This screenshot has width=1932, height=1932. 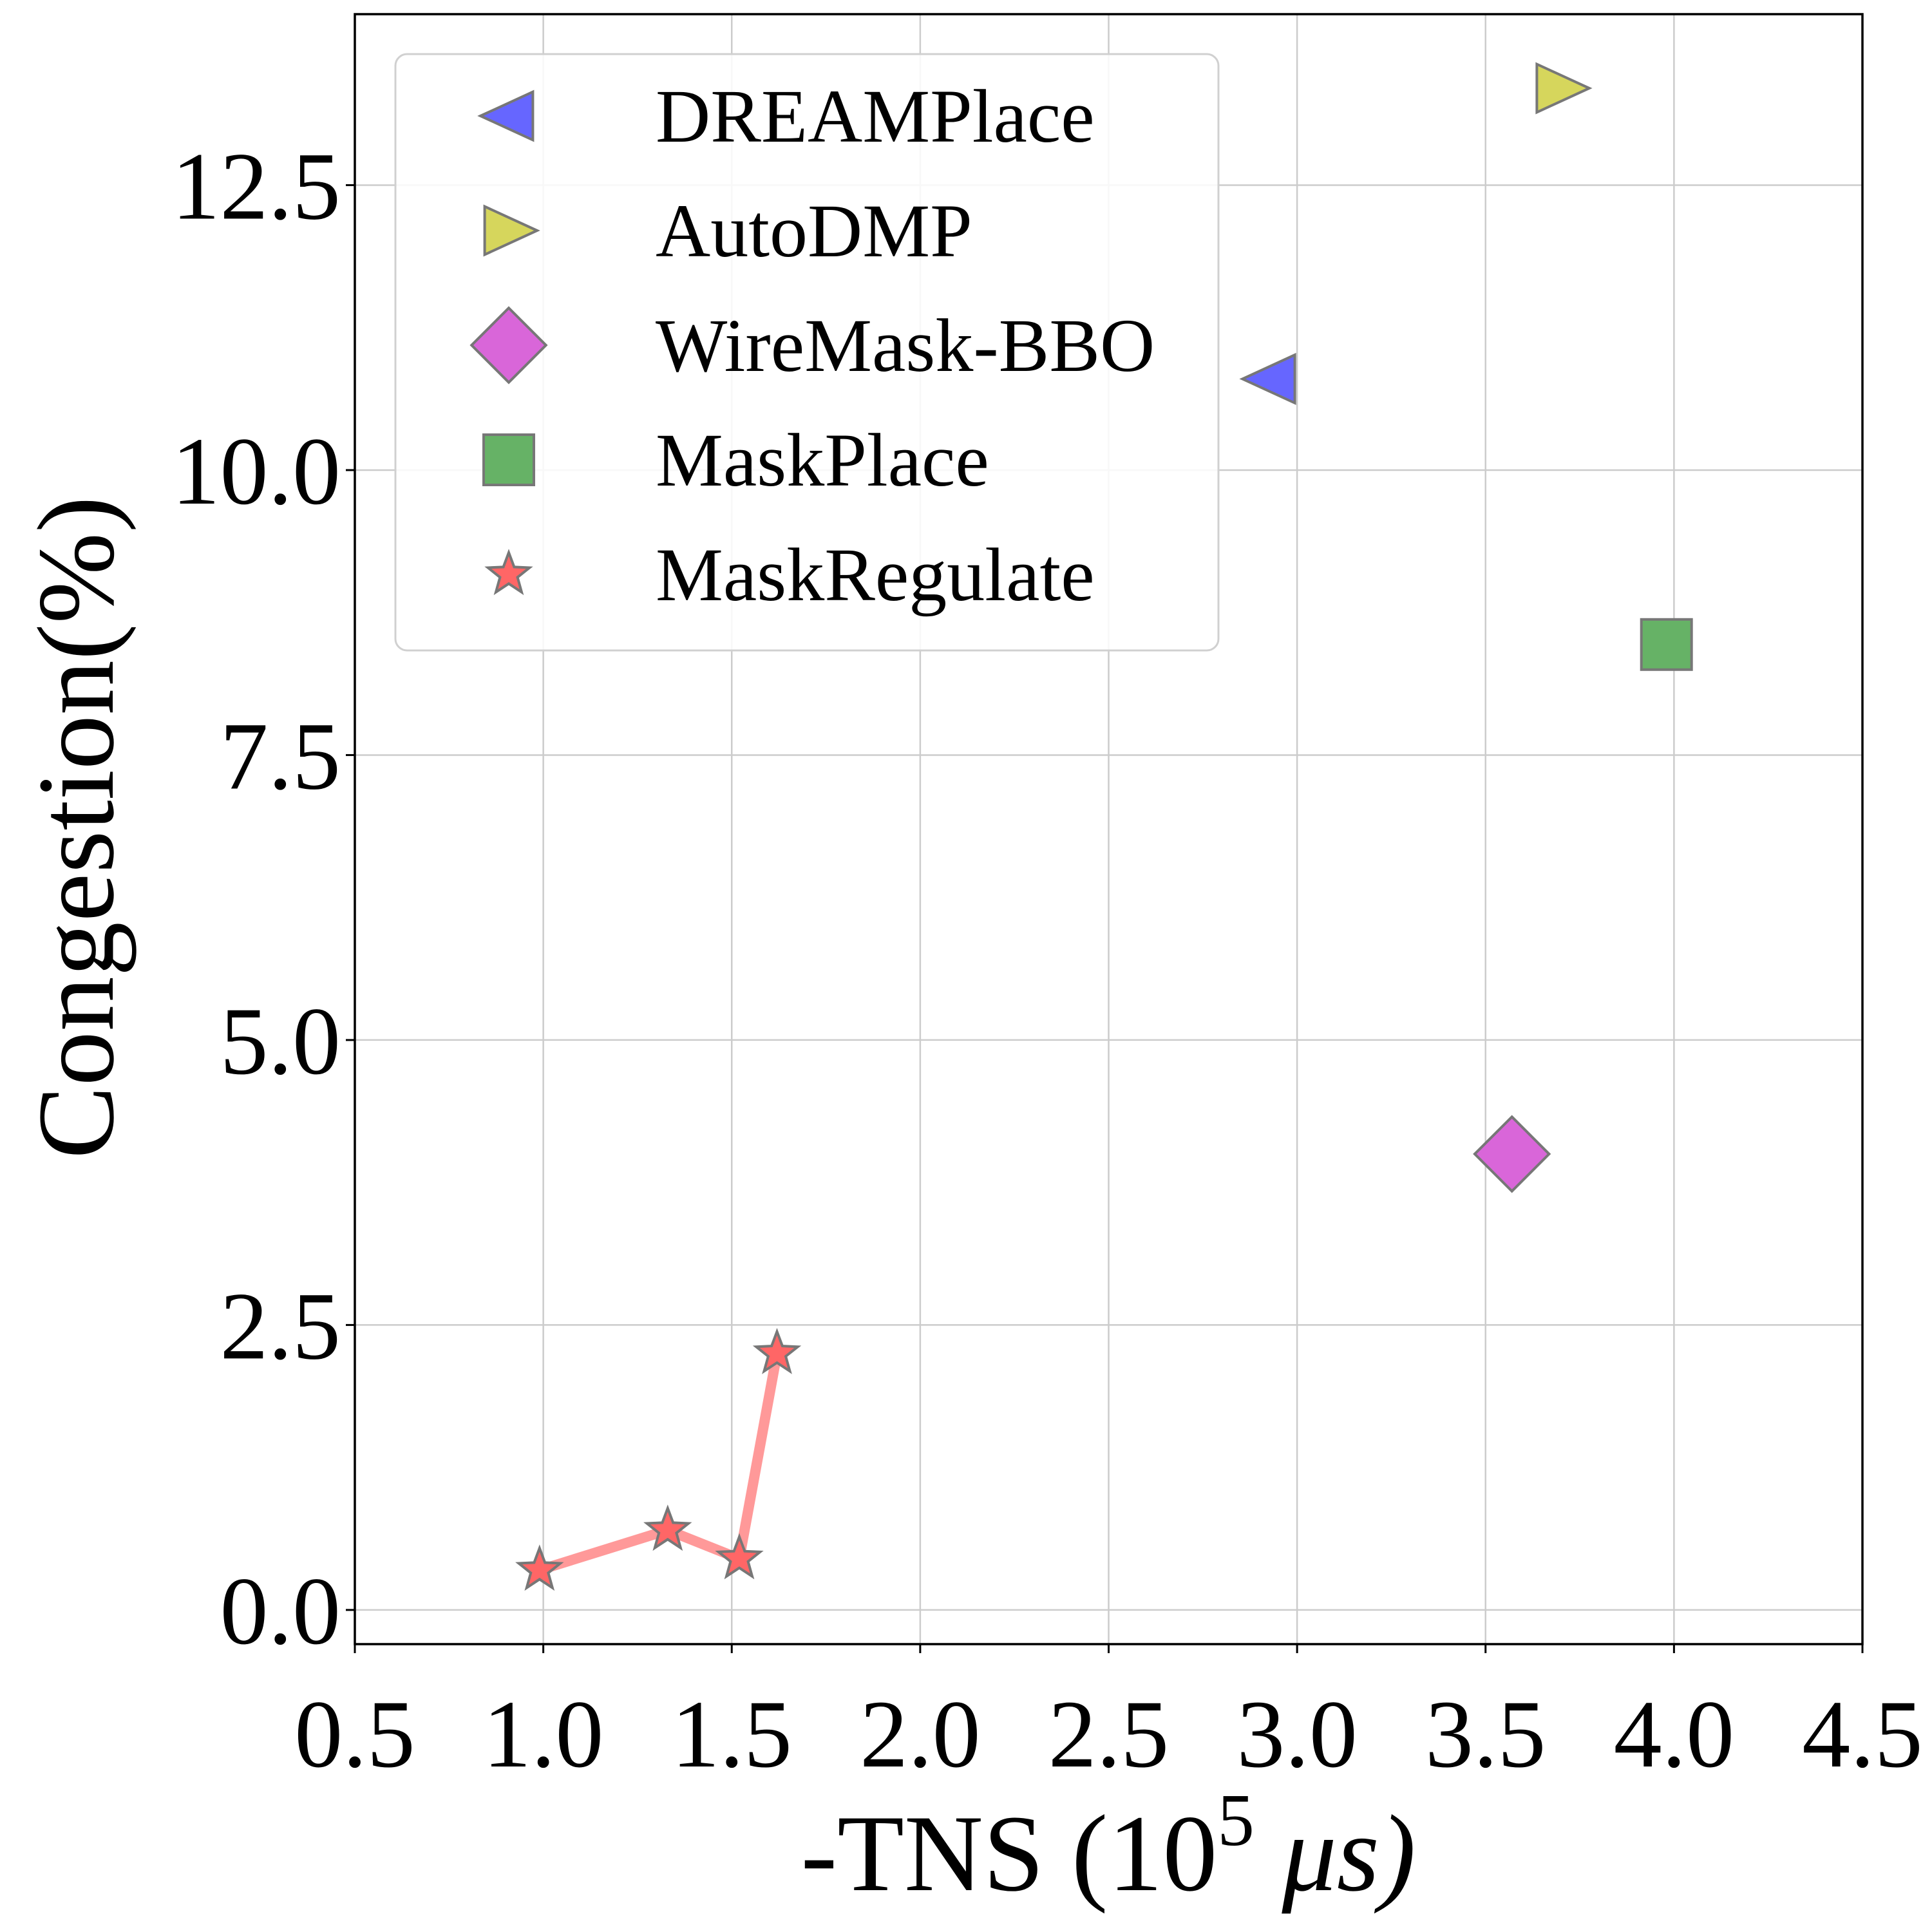 What do you see at coordinates (280, 1326) in the screenshot?
I see `y-tick-label: 2.5` at bounding box center [280, 1326].